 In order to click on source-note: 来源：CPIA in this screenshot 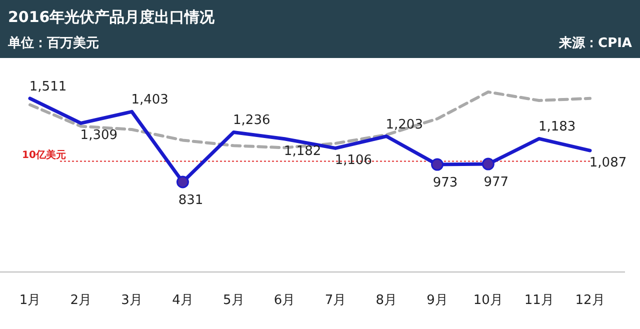, I will do `click(595, 43)`.